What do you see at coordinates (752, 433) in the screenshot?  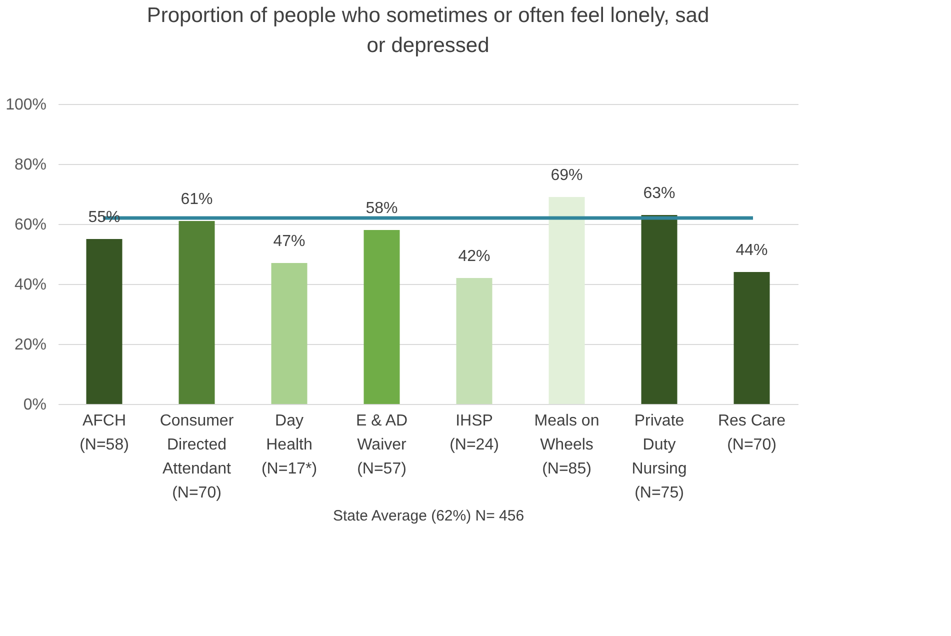 I see `x-tick-label: Res Care (N=70)` at bounding box center [752, 433].